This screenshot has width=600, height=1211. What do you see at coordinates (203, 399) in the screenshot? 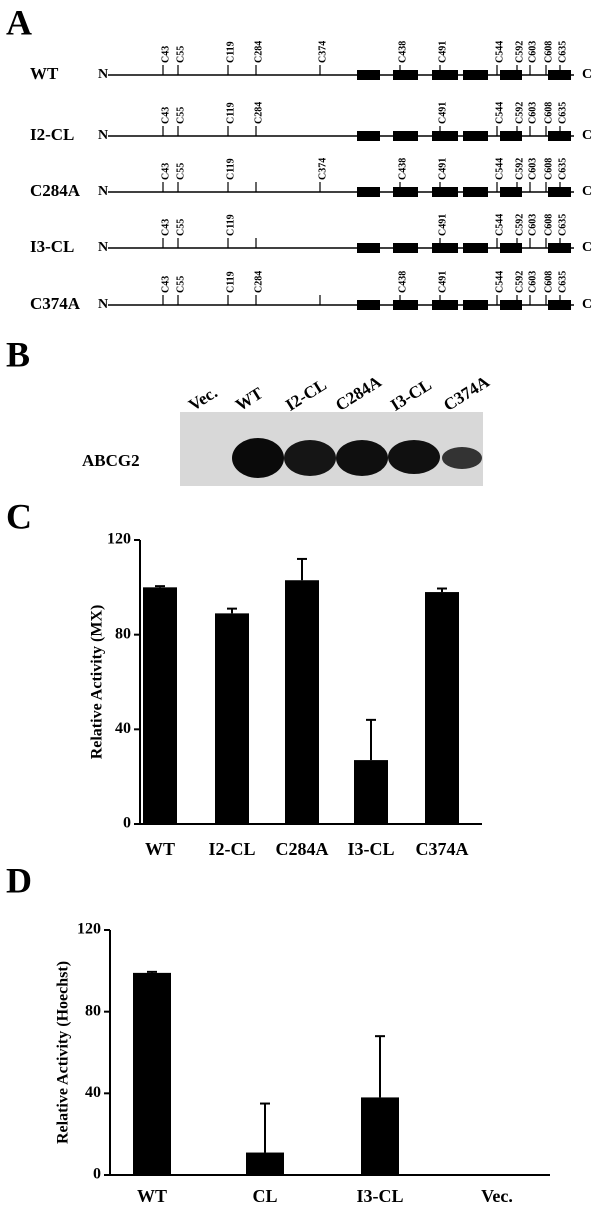
I see `lane-label: Vec.` at bounding box center [203, 399].